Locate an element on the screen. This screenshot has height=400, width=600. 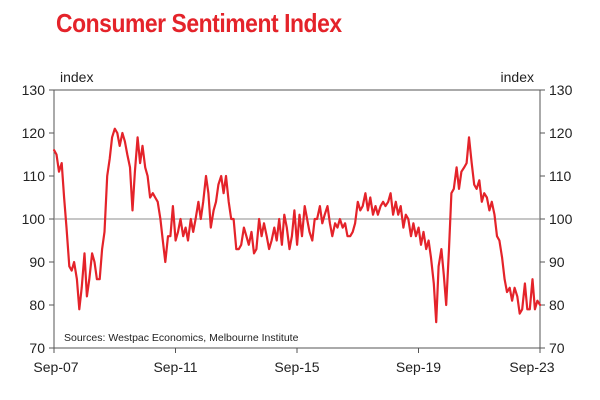
y-tick-label-right: 120 is located at coordinates (561, 133).